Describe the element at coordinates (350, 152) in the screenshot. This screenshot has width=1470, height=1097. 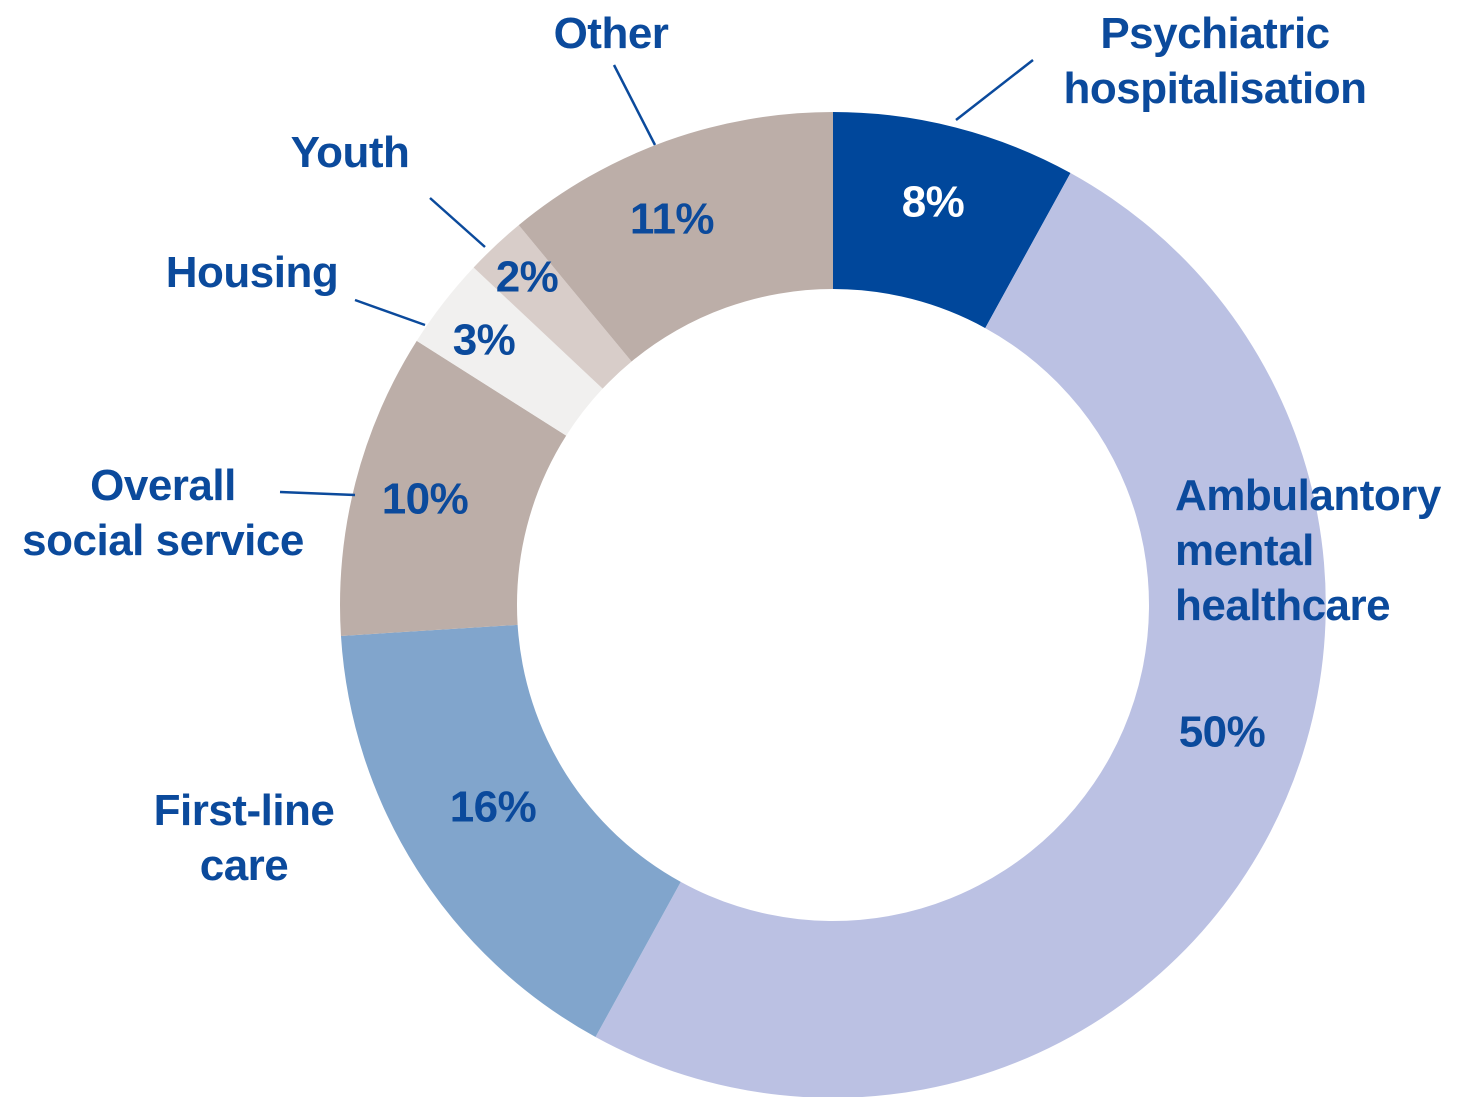
I see `category-label: Youth` at that location.